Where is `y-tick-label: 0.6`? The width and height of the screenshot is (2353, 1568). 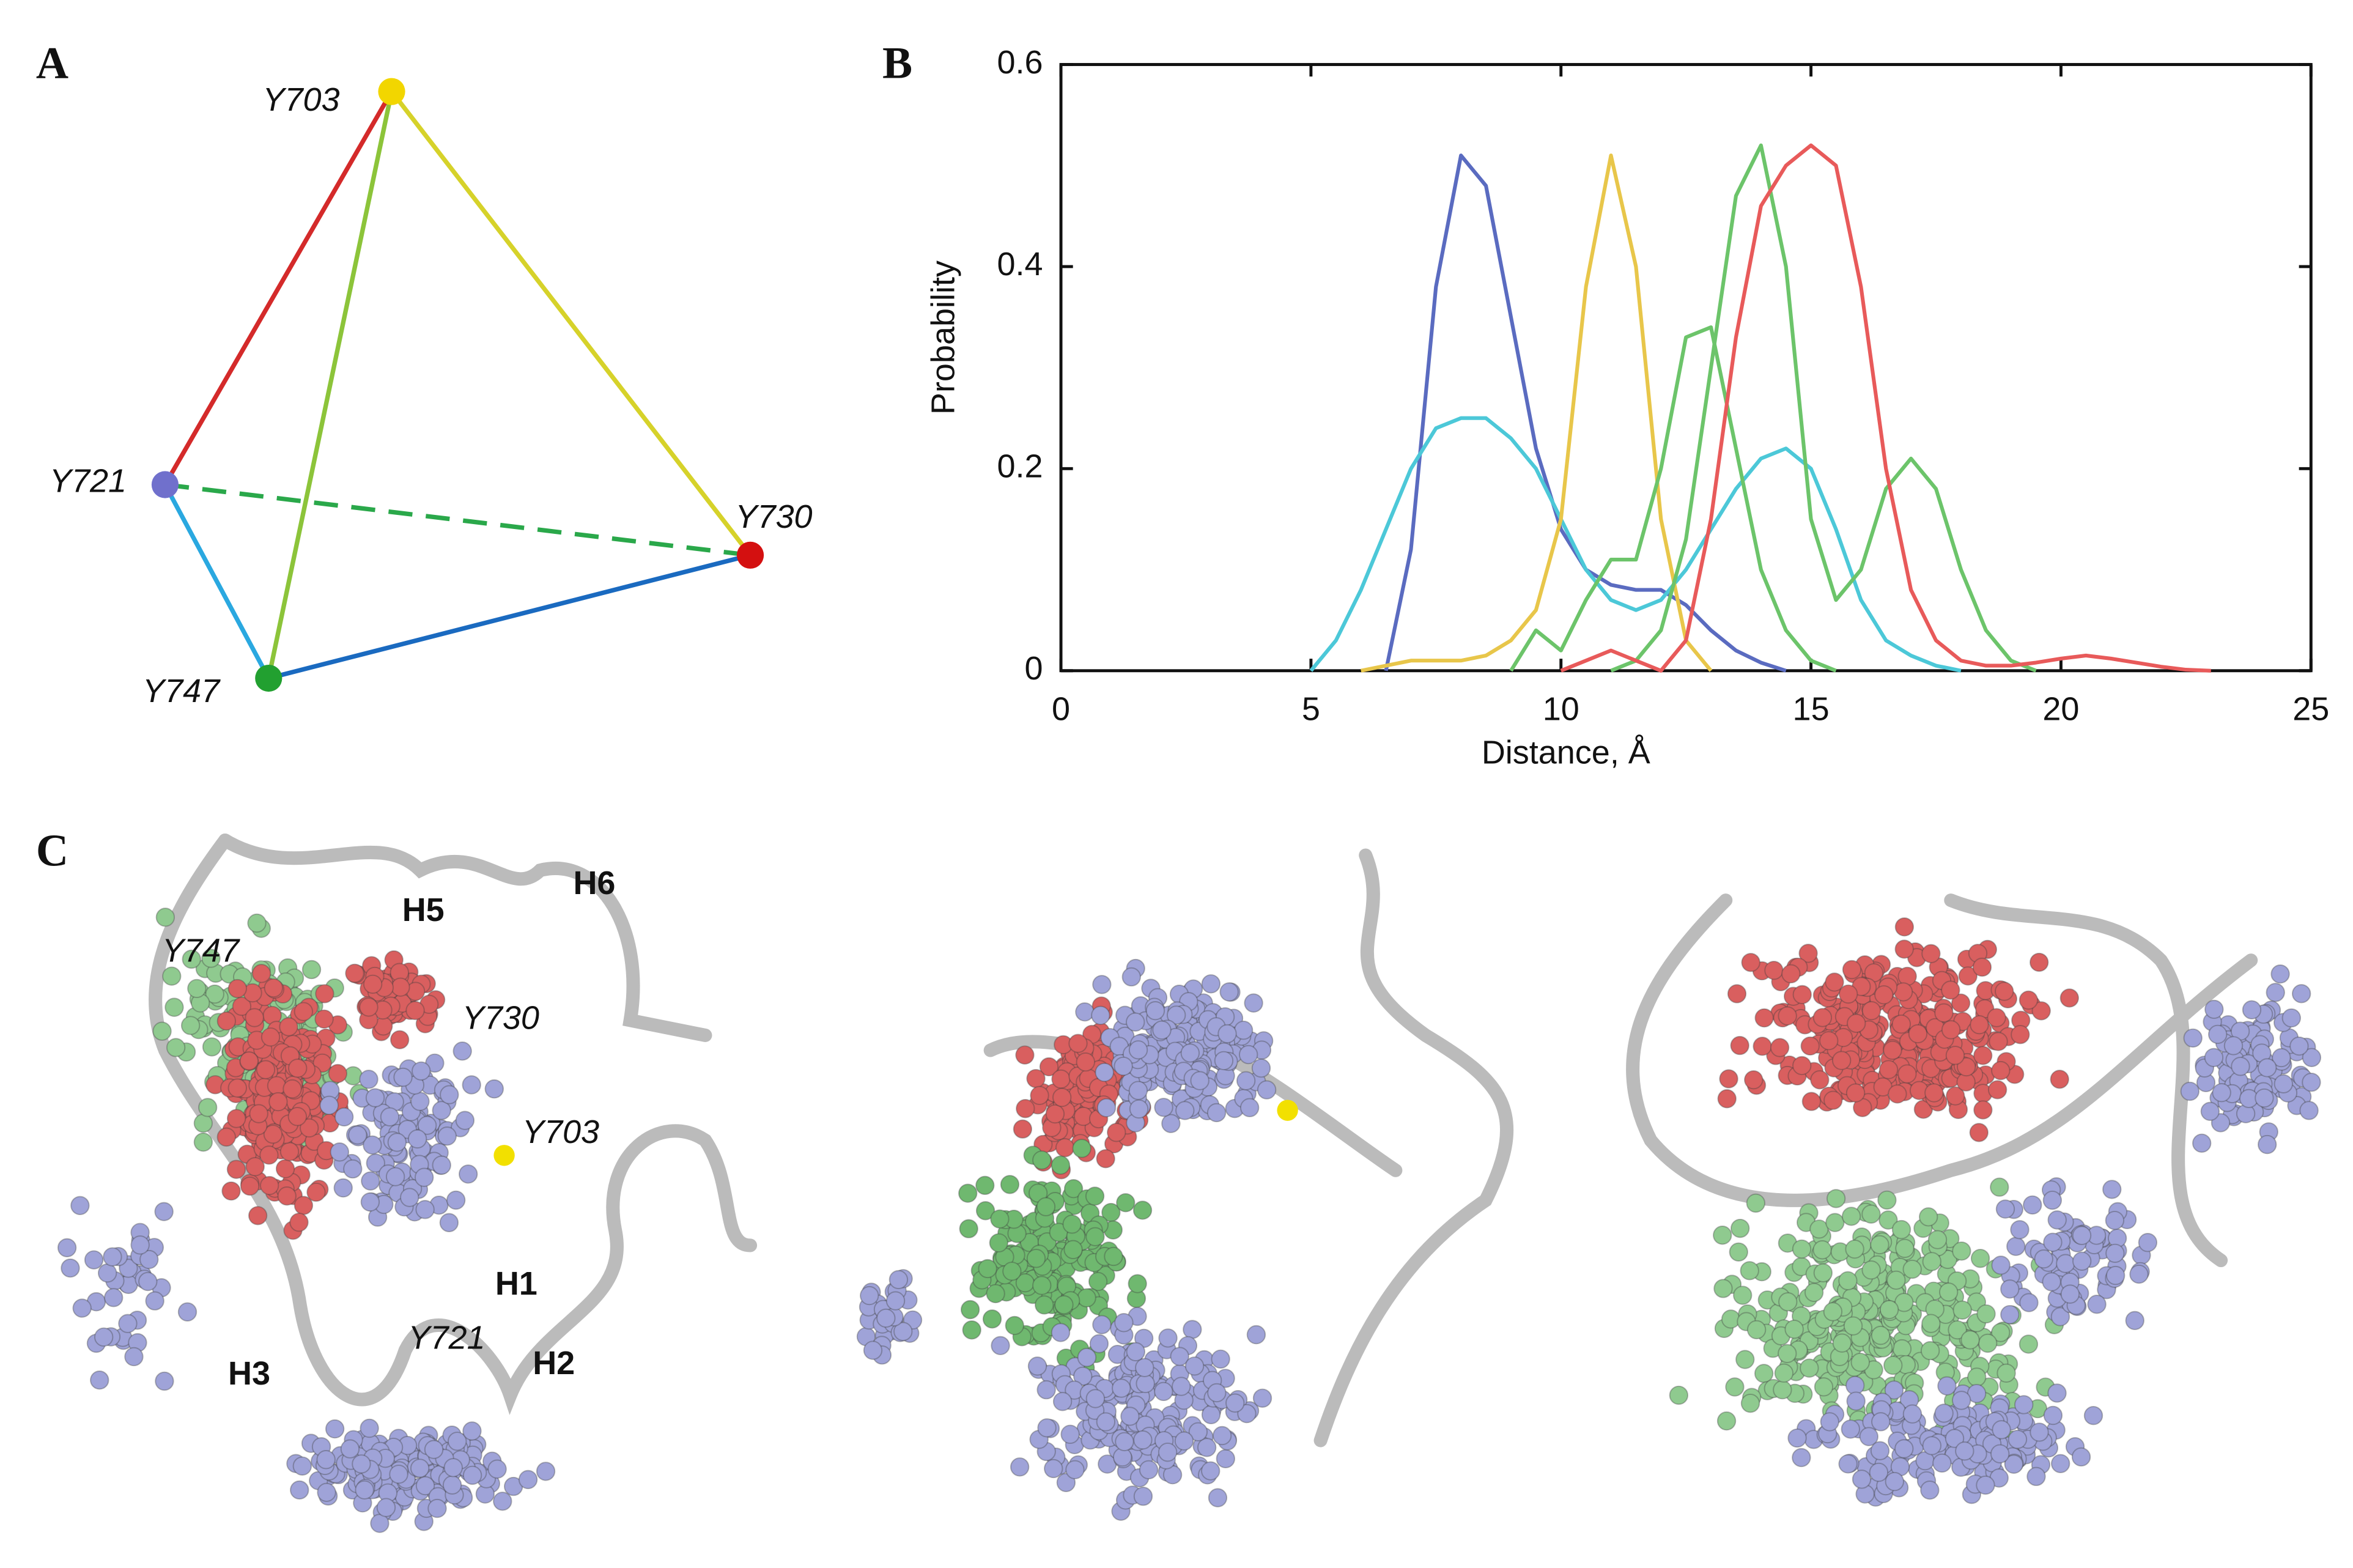 y-tick-label: 0.6 is located at coordinates (1020, 62).